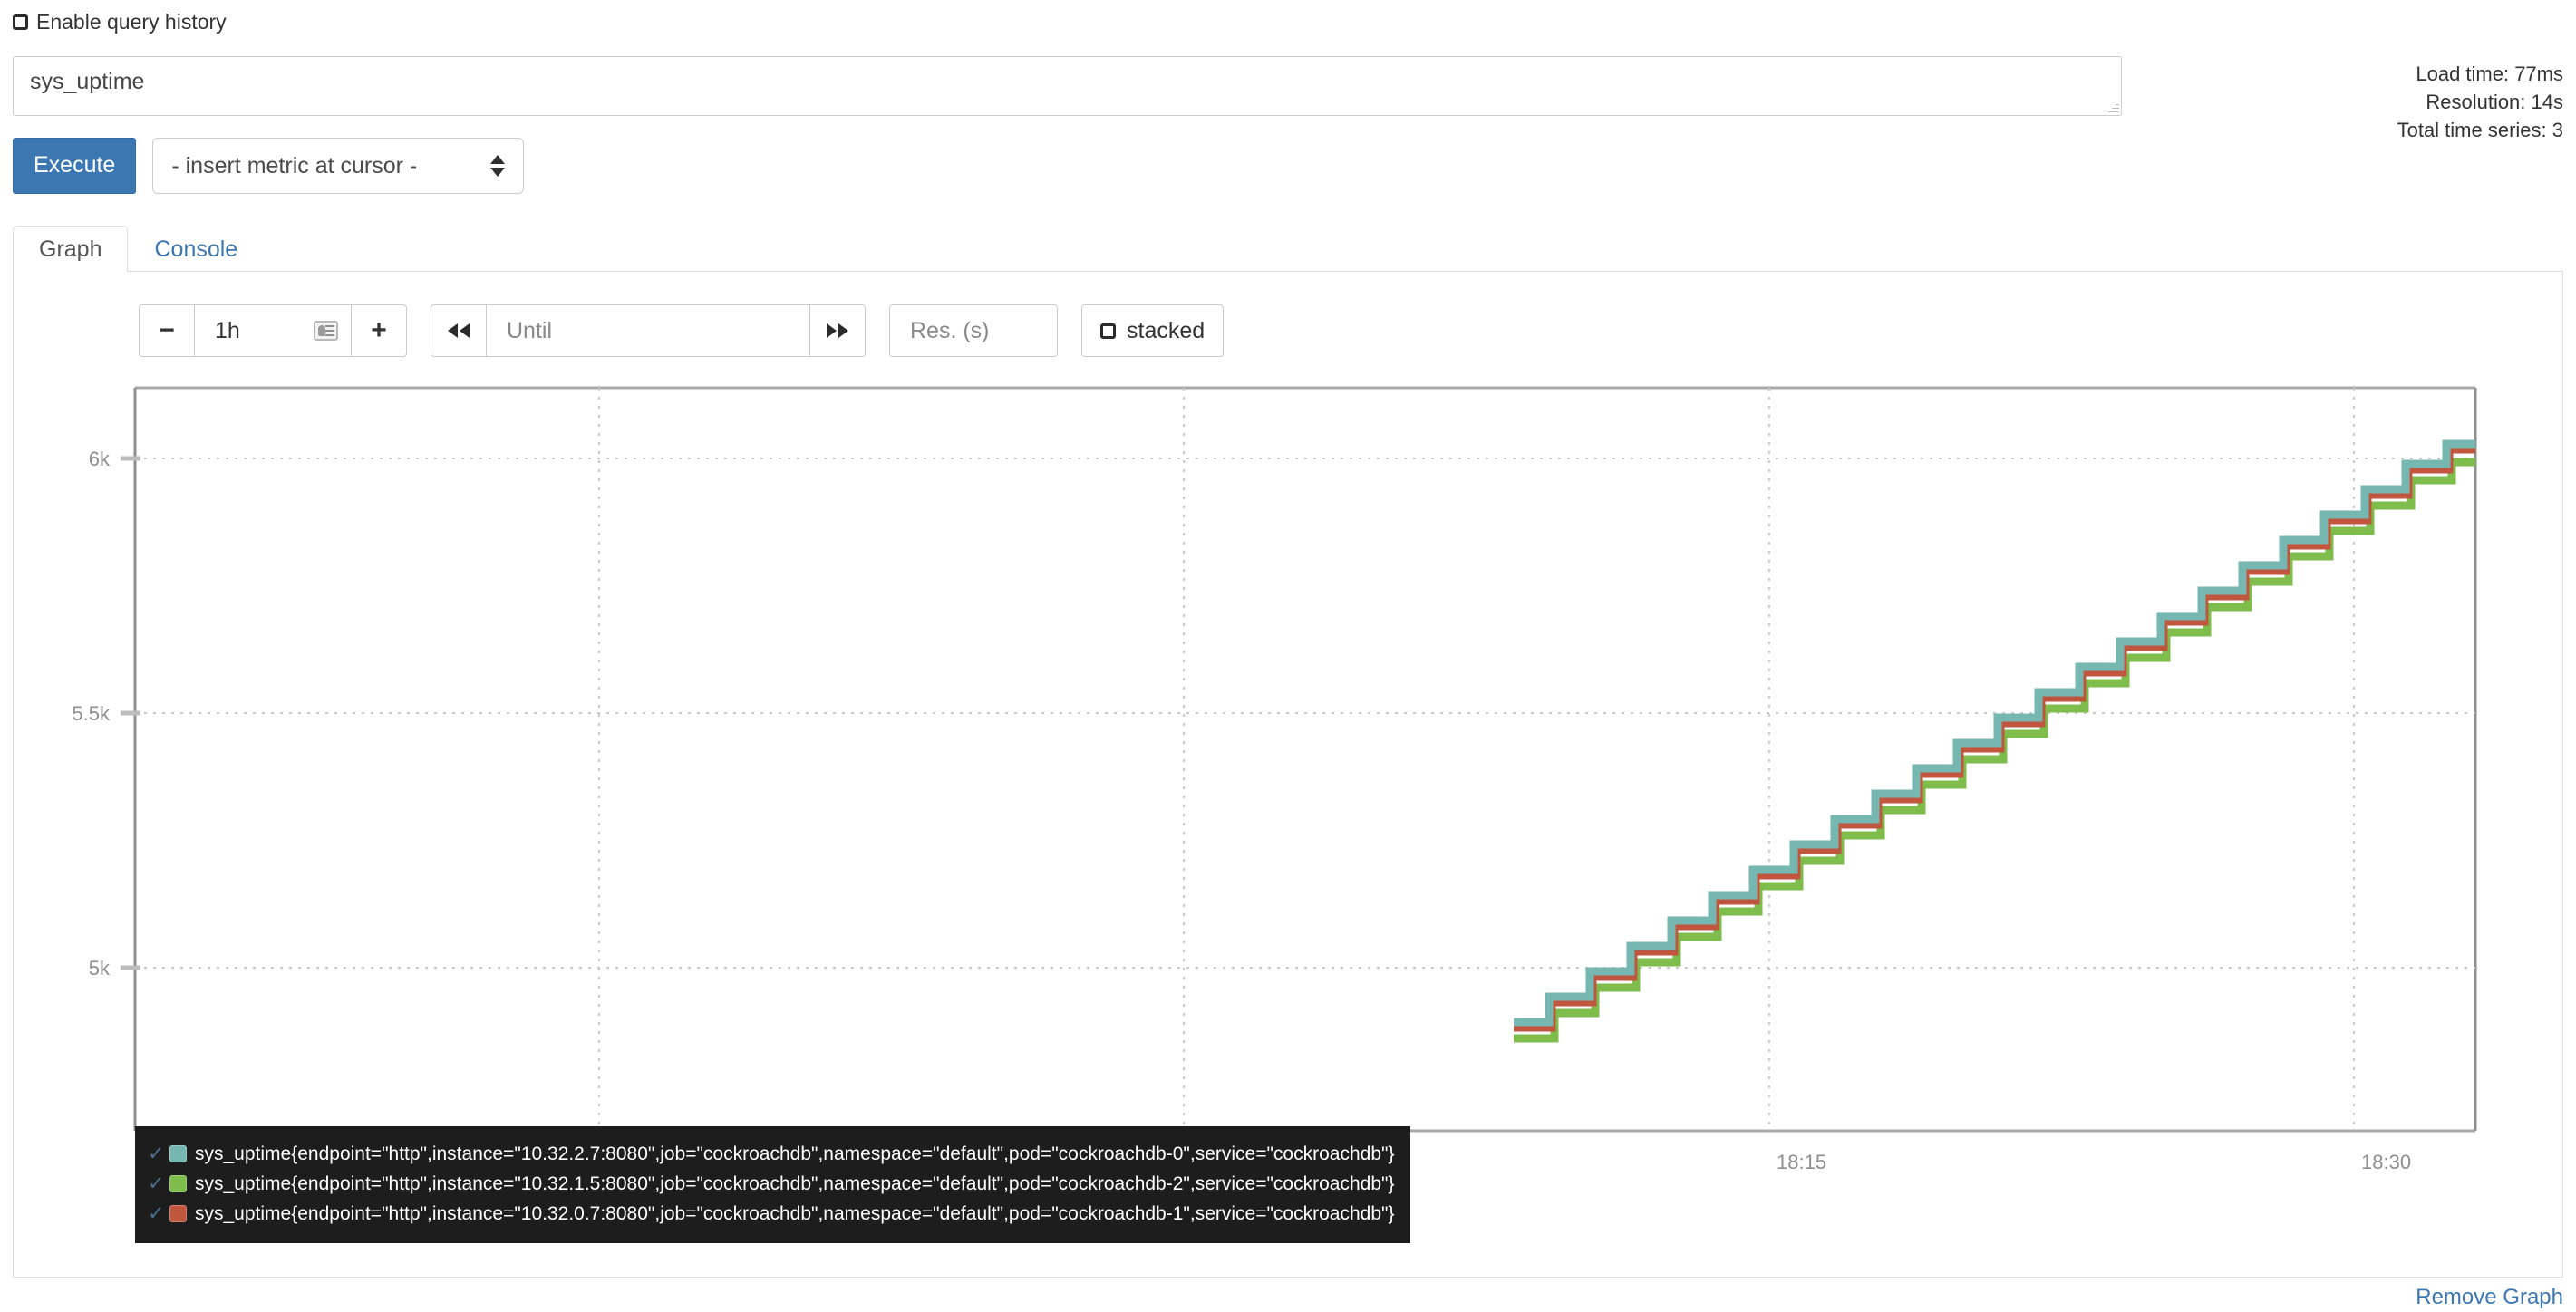  Describe the element at coordinates (100, 459) in the screenshot. I see `y-tick-label: 6k` at that location.